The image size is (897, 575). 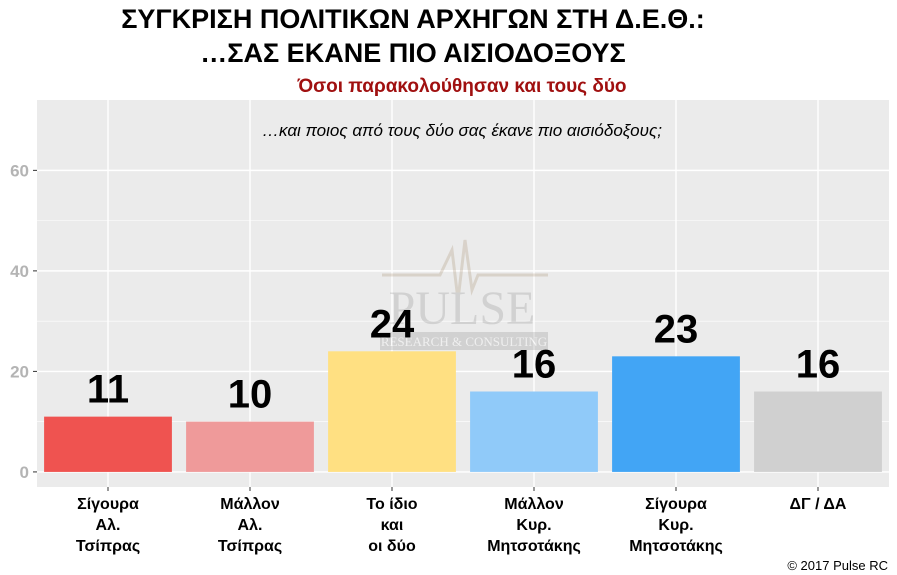 What do you see at coordinates (464, 341) in the screenshot?
I see `svg-text: RESEARCH & CONSULTING` at bounding box center [464, 341].